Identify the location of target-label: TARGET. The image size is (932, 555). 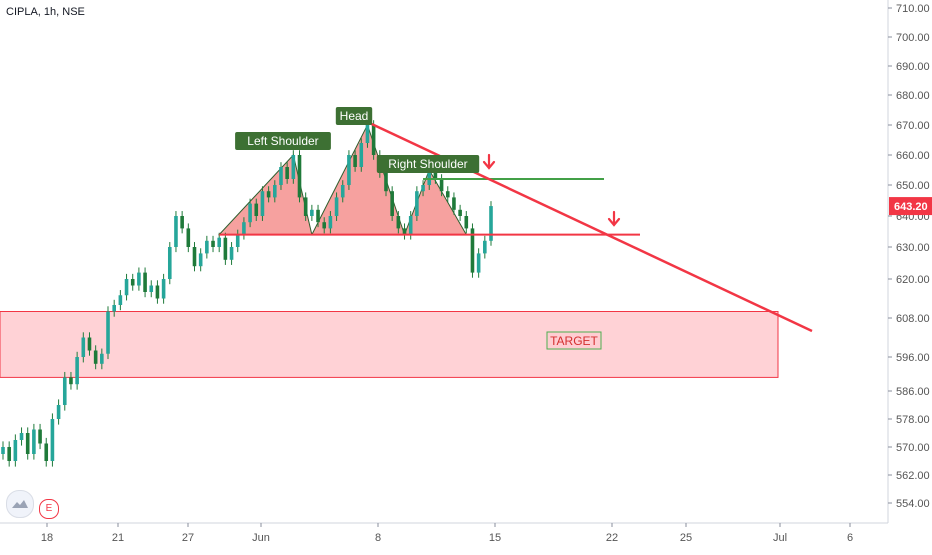
(574, 341).